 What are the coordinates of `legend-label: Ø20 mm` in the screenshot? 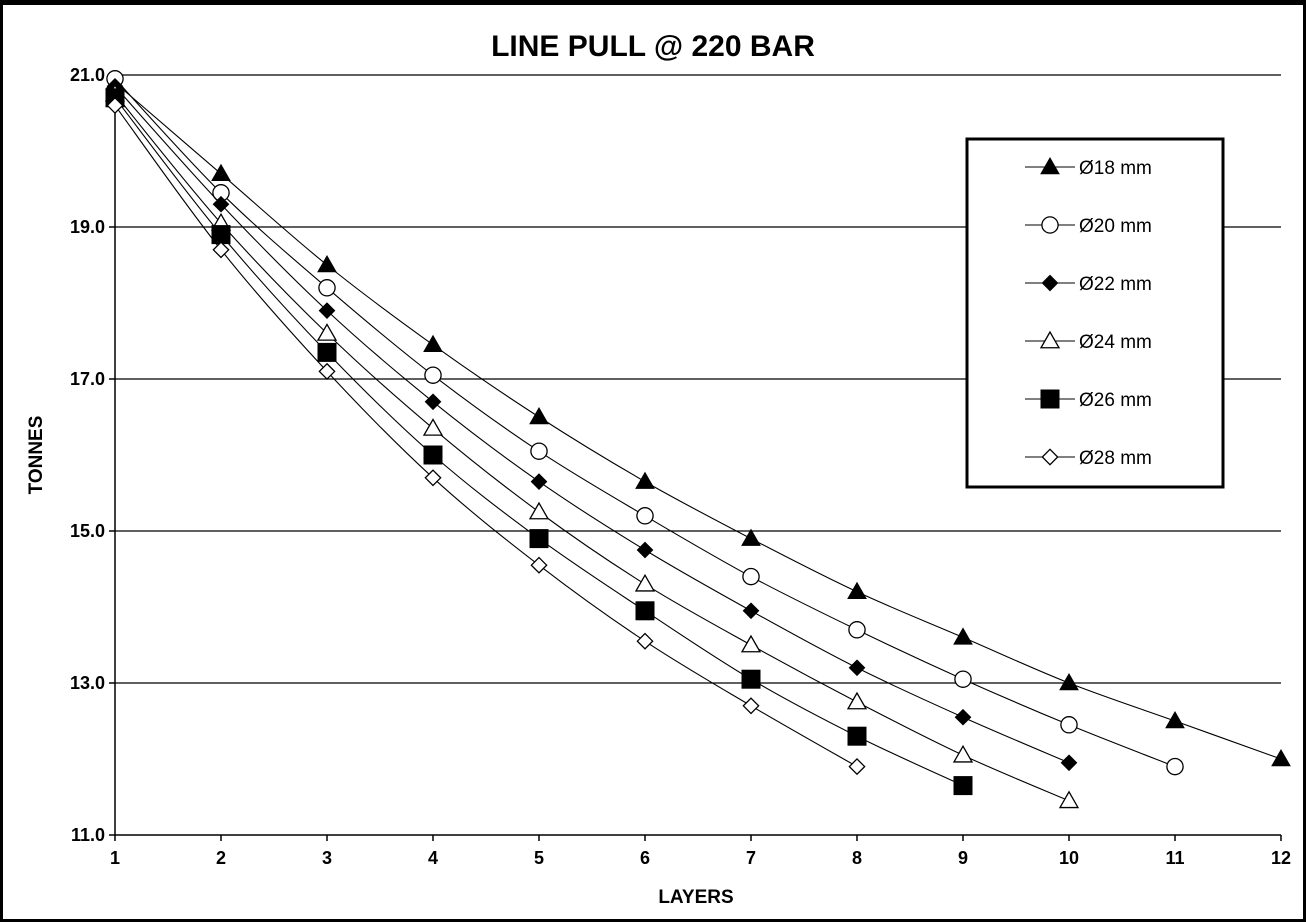 It's located at (1115, 226).